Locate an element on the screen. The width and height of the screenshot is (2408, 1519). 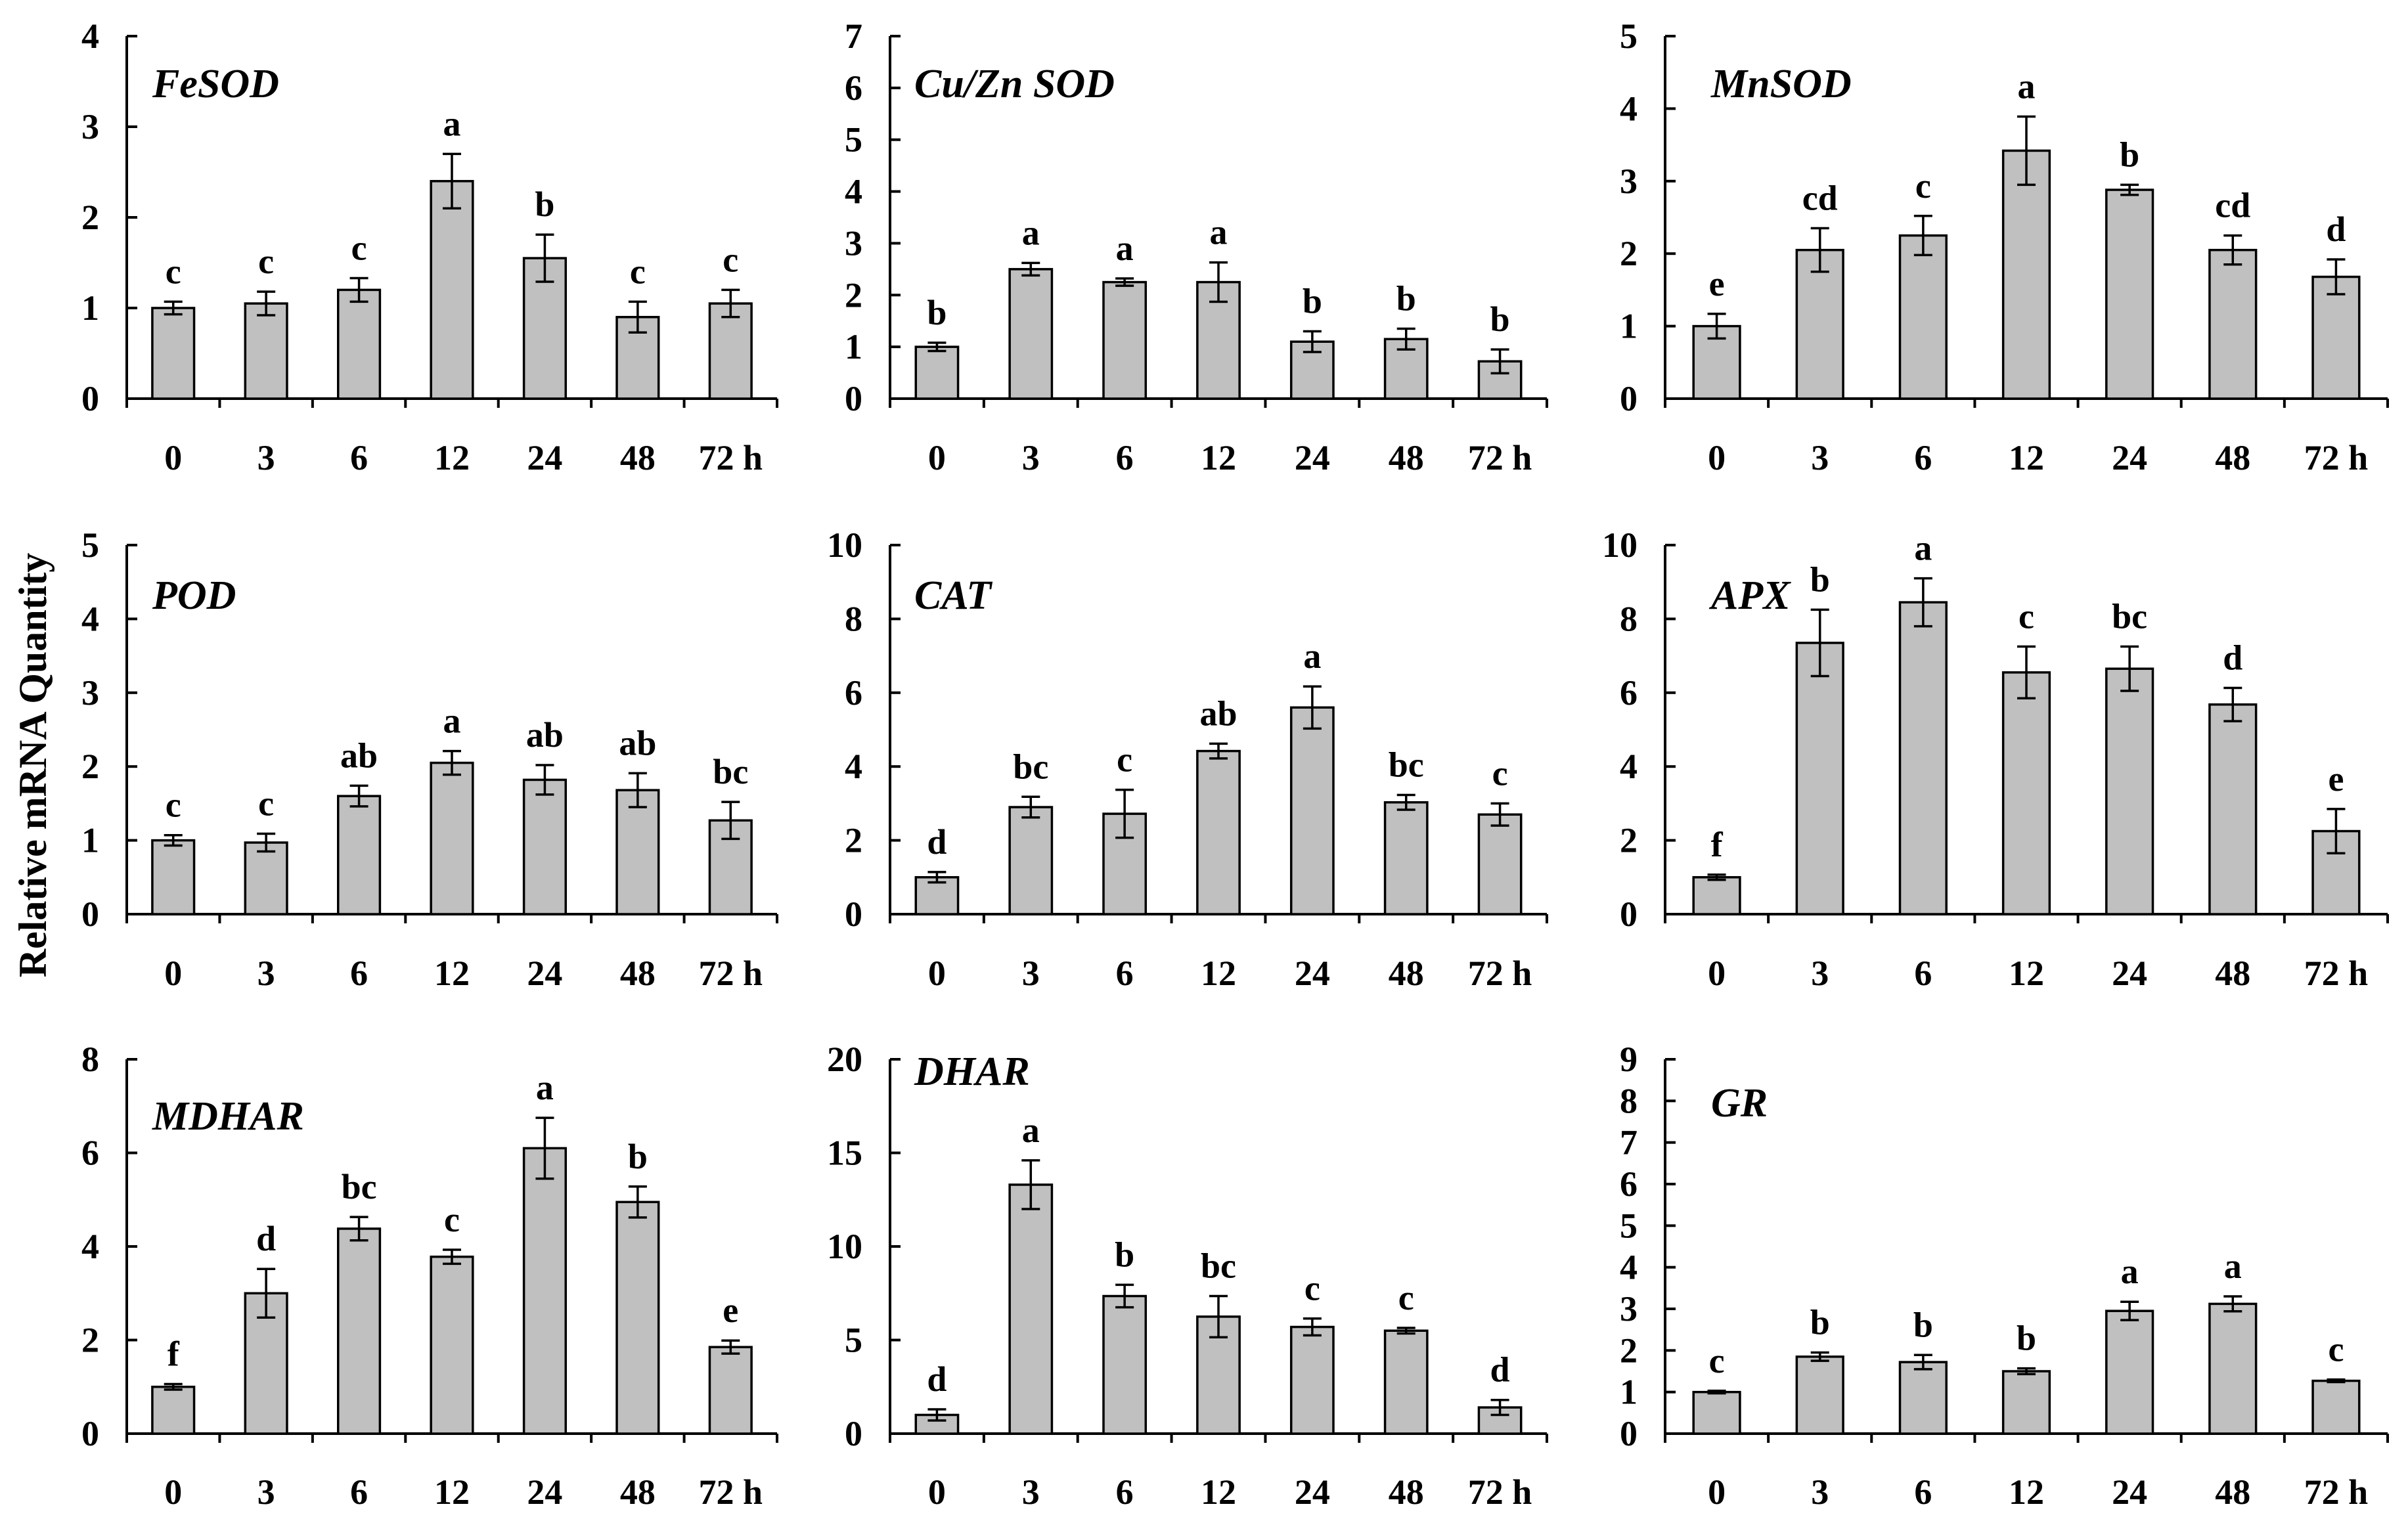
y-tick-label: 10 is located at coordinates (1620, 545).